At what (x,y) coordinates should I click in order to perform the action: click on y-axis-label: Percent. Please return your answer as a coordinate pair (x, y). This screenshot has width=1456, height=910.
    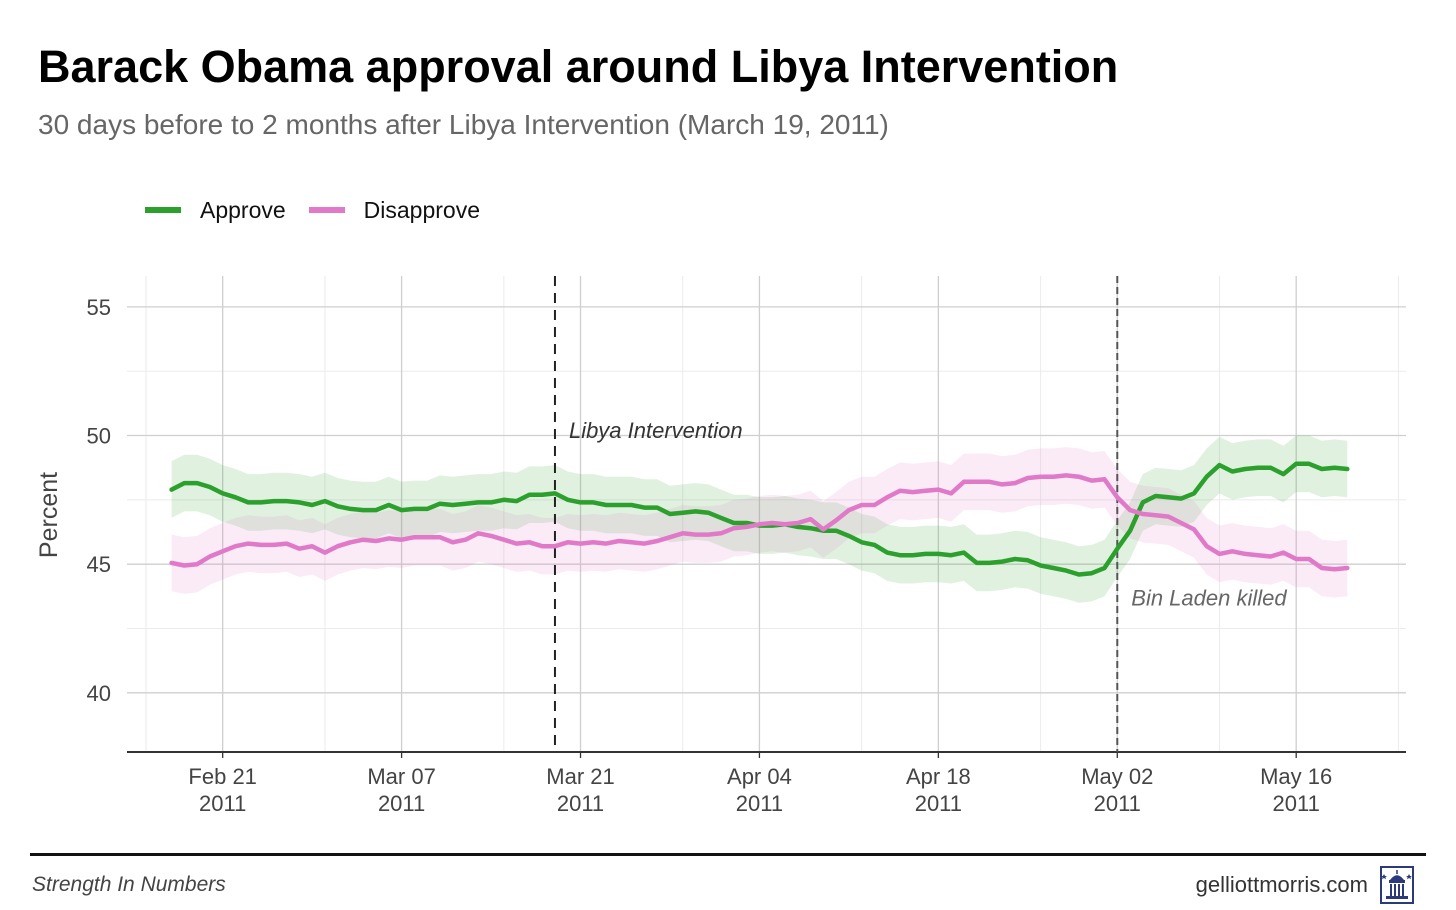
    Looking at the image, I should click on (49, 515).